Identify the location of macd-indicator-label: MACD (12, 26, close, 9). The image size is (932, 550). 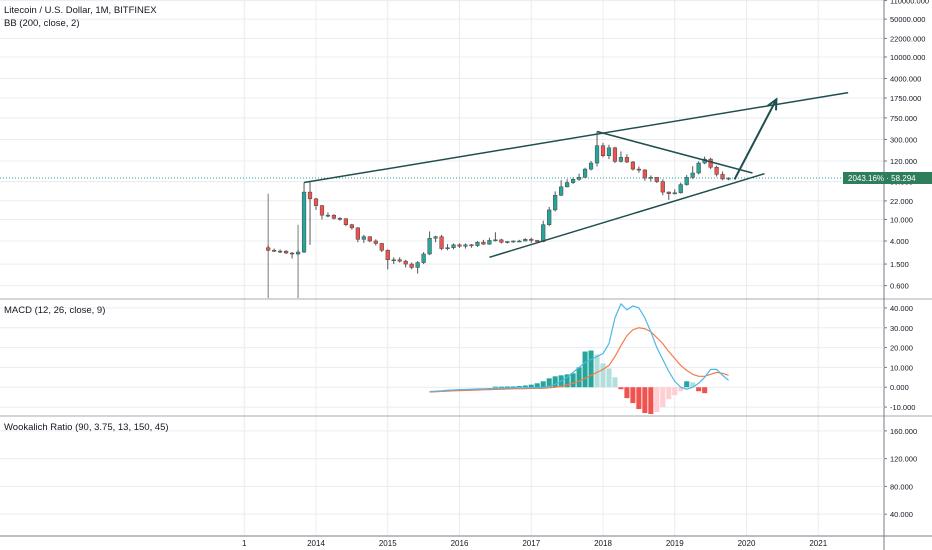
(55, 310).